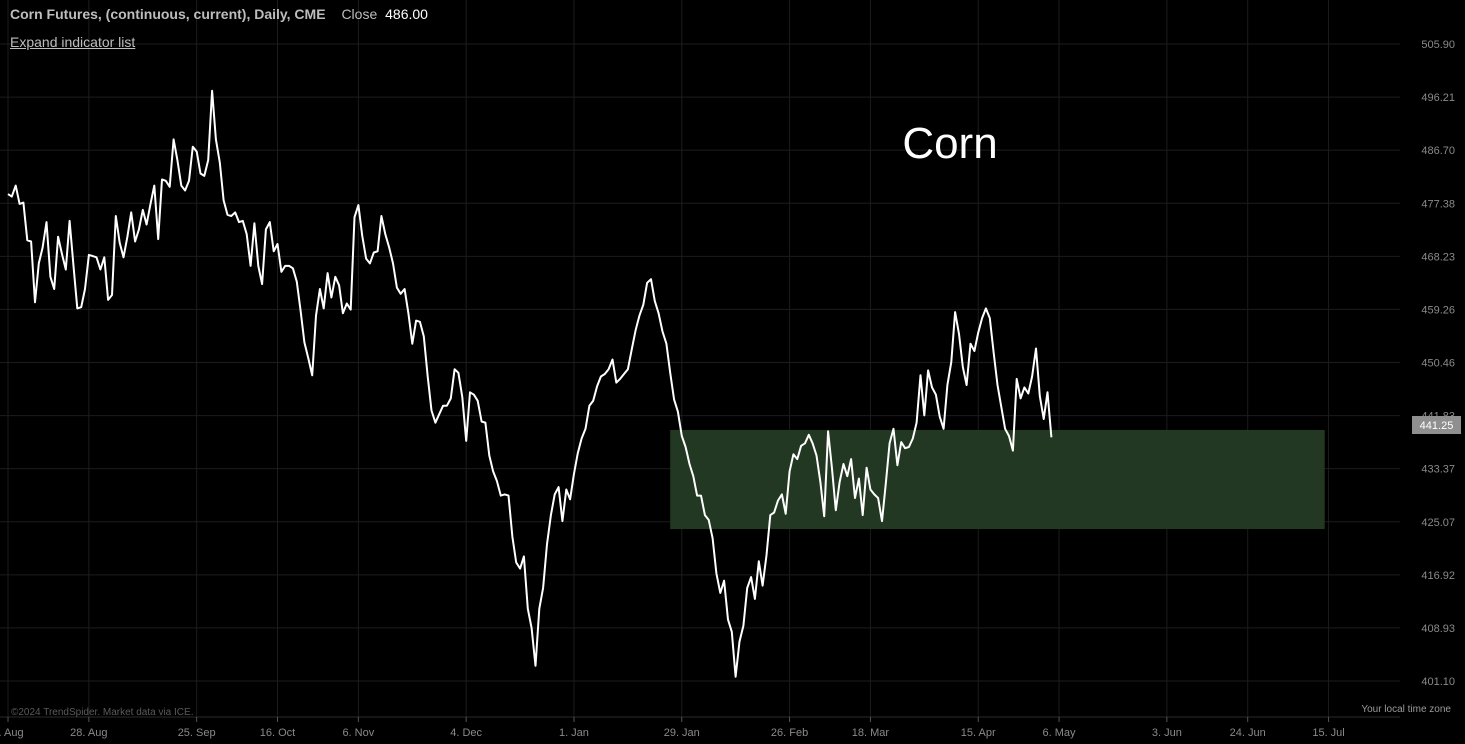  I want to click on x-tick-label: 6. May, so click(1060, 733).